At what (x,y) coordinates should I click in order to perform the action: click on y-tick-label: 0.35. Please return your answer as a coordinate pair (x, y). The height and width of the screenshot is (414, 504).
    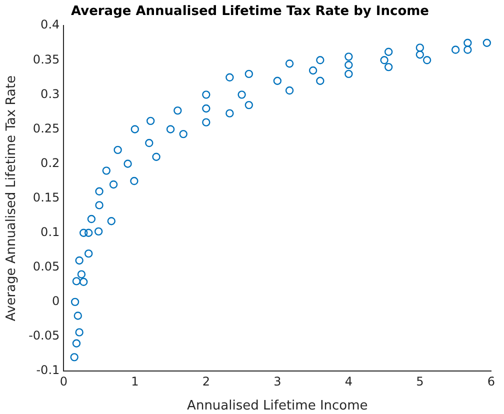
    Looking at the image, I should click on (46, 59).